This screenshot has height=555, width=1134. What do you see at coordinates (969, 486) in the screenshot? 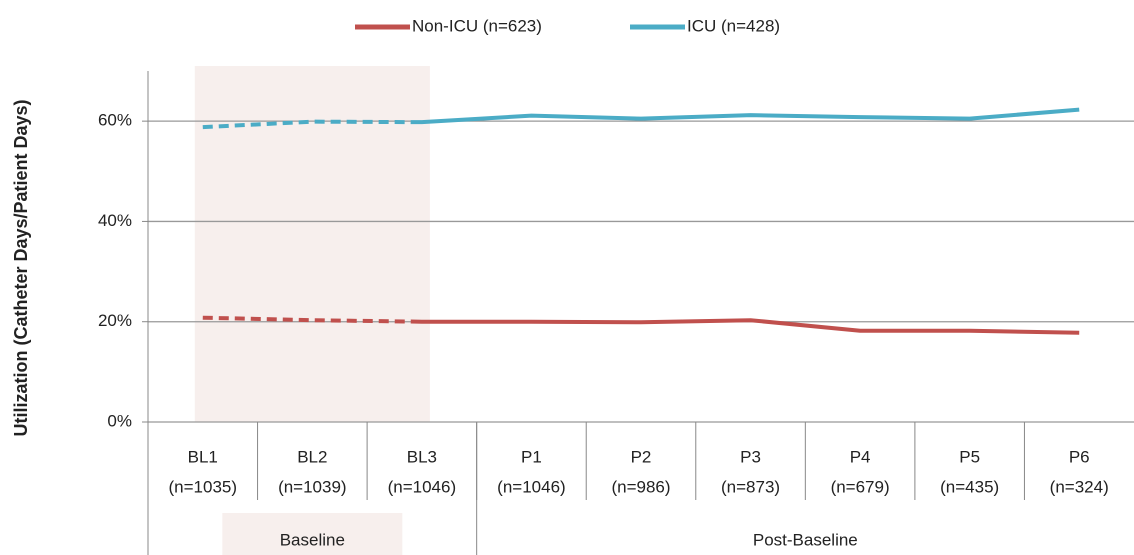
I see `x-count-label: (n=435)` at bounding box center [969, 486].